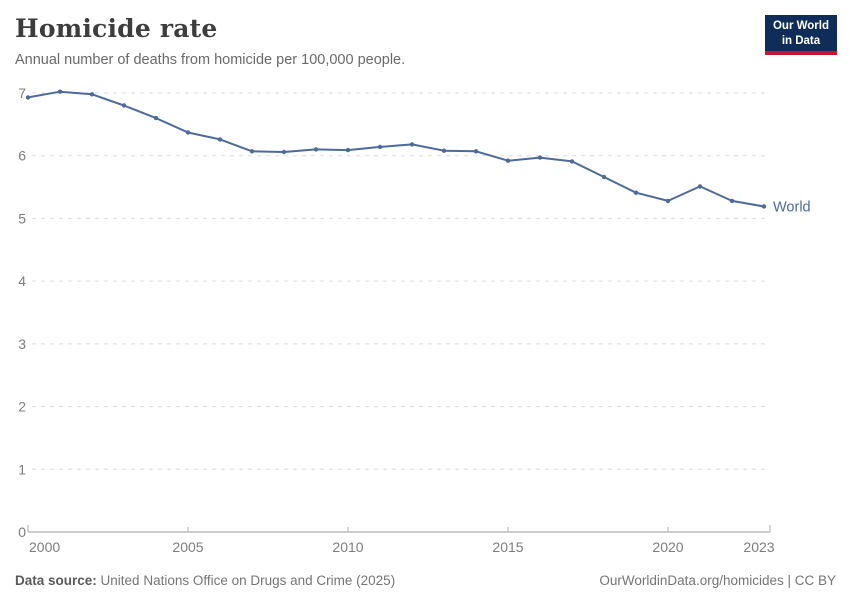 The height and width of the screenshot is (600, 850). What do you see at coordinates (717, 580) in the screenshot?
I see `attribution-link: OurWorldinData.org/homicides | CC BY` at bounding box center [717, 580].